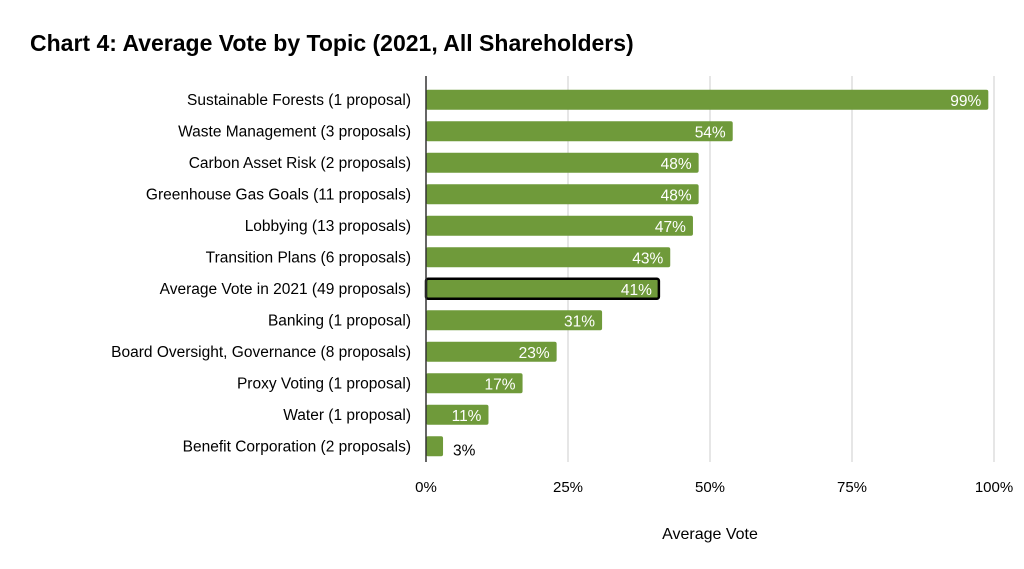 This screenshot has height=569, width=1024. I want to click on x-axis-title: Average Vote, so click(710, 534).